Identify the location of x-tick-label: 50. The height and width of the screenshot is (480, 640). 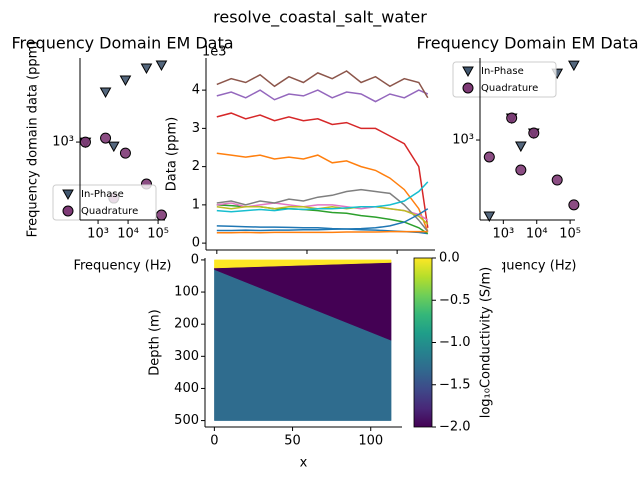
(292, 441).